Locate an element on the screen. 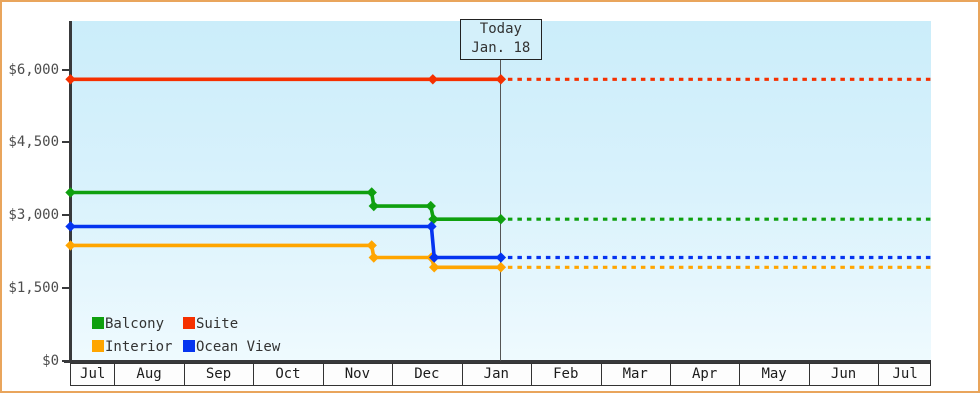 This screenshot has height=400, width=980. x-axis-line is located at coordinates (497, 361).